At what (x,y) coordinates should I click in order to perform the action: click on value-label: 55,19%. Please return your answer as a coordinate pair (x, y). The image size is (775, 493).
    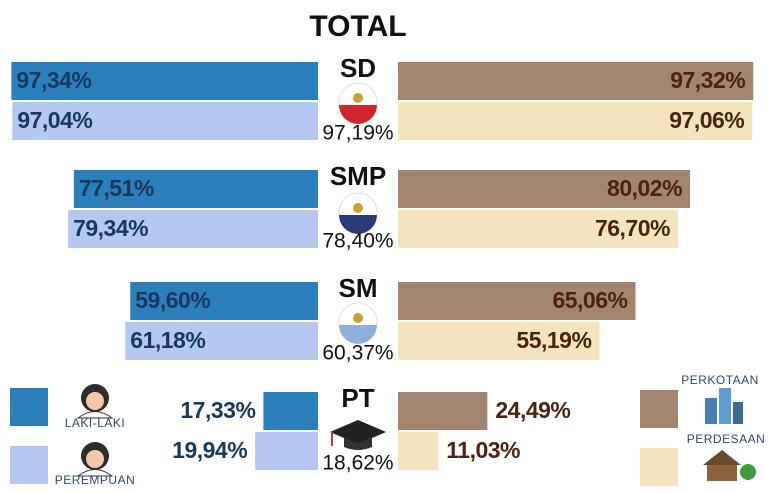
    Looking at the image, I should click on (553, 340).